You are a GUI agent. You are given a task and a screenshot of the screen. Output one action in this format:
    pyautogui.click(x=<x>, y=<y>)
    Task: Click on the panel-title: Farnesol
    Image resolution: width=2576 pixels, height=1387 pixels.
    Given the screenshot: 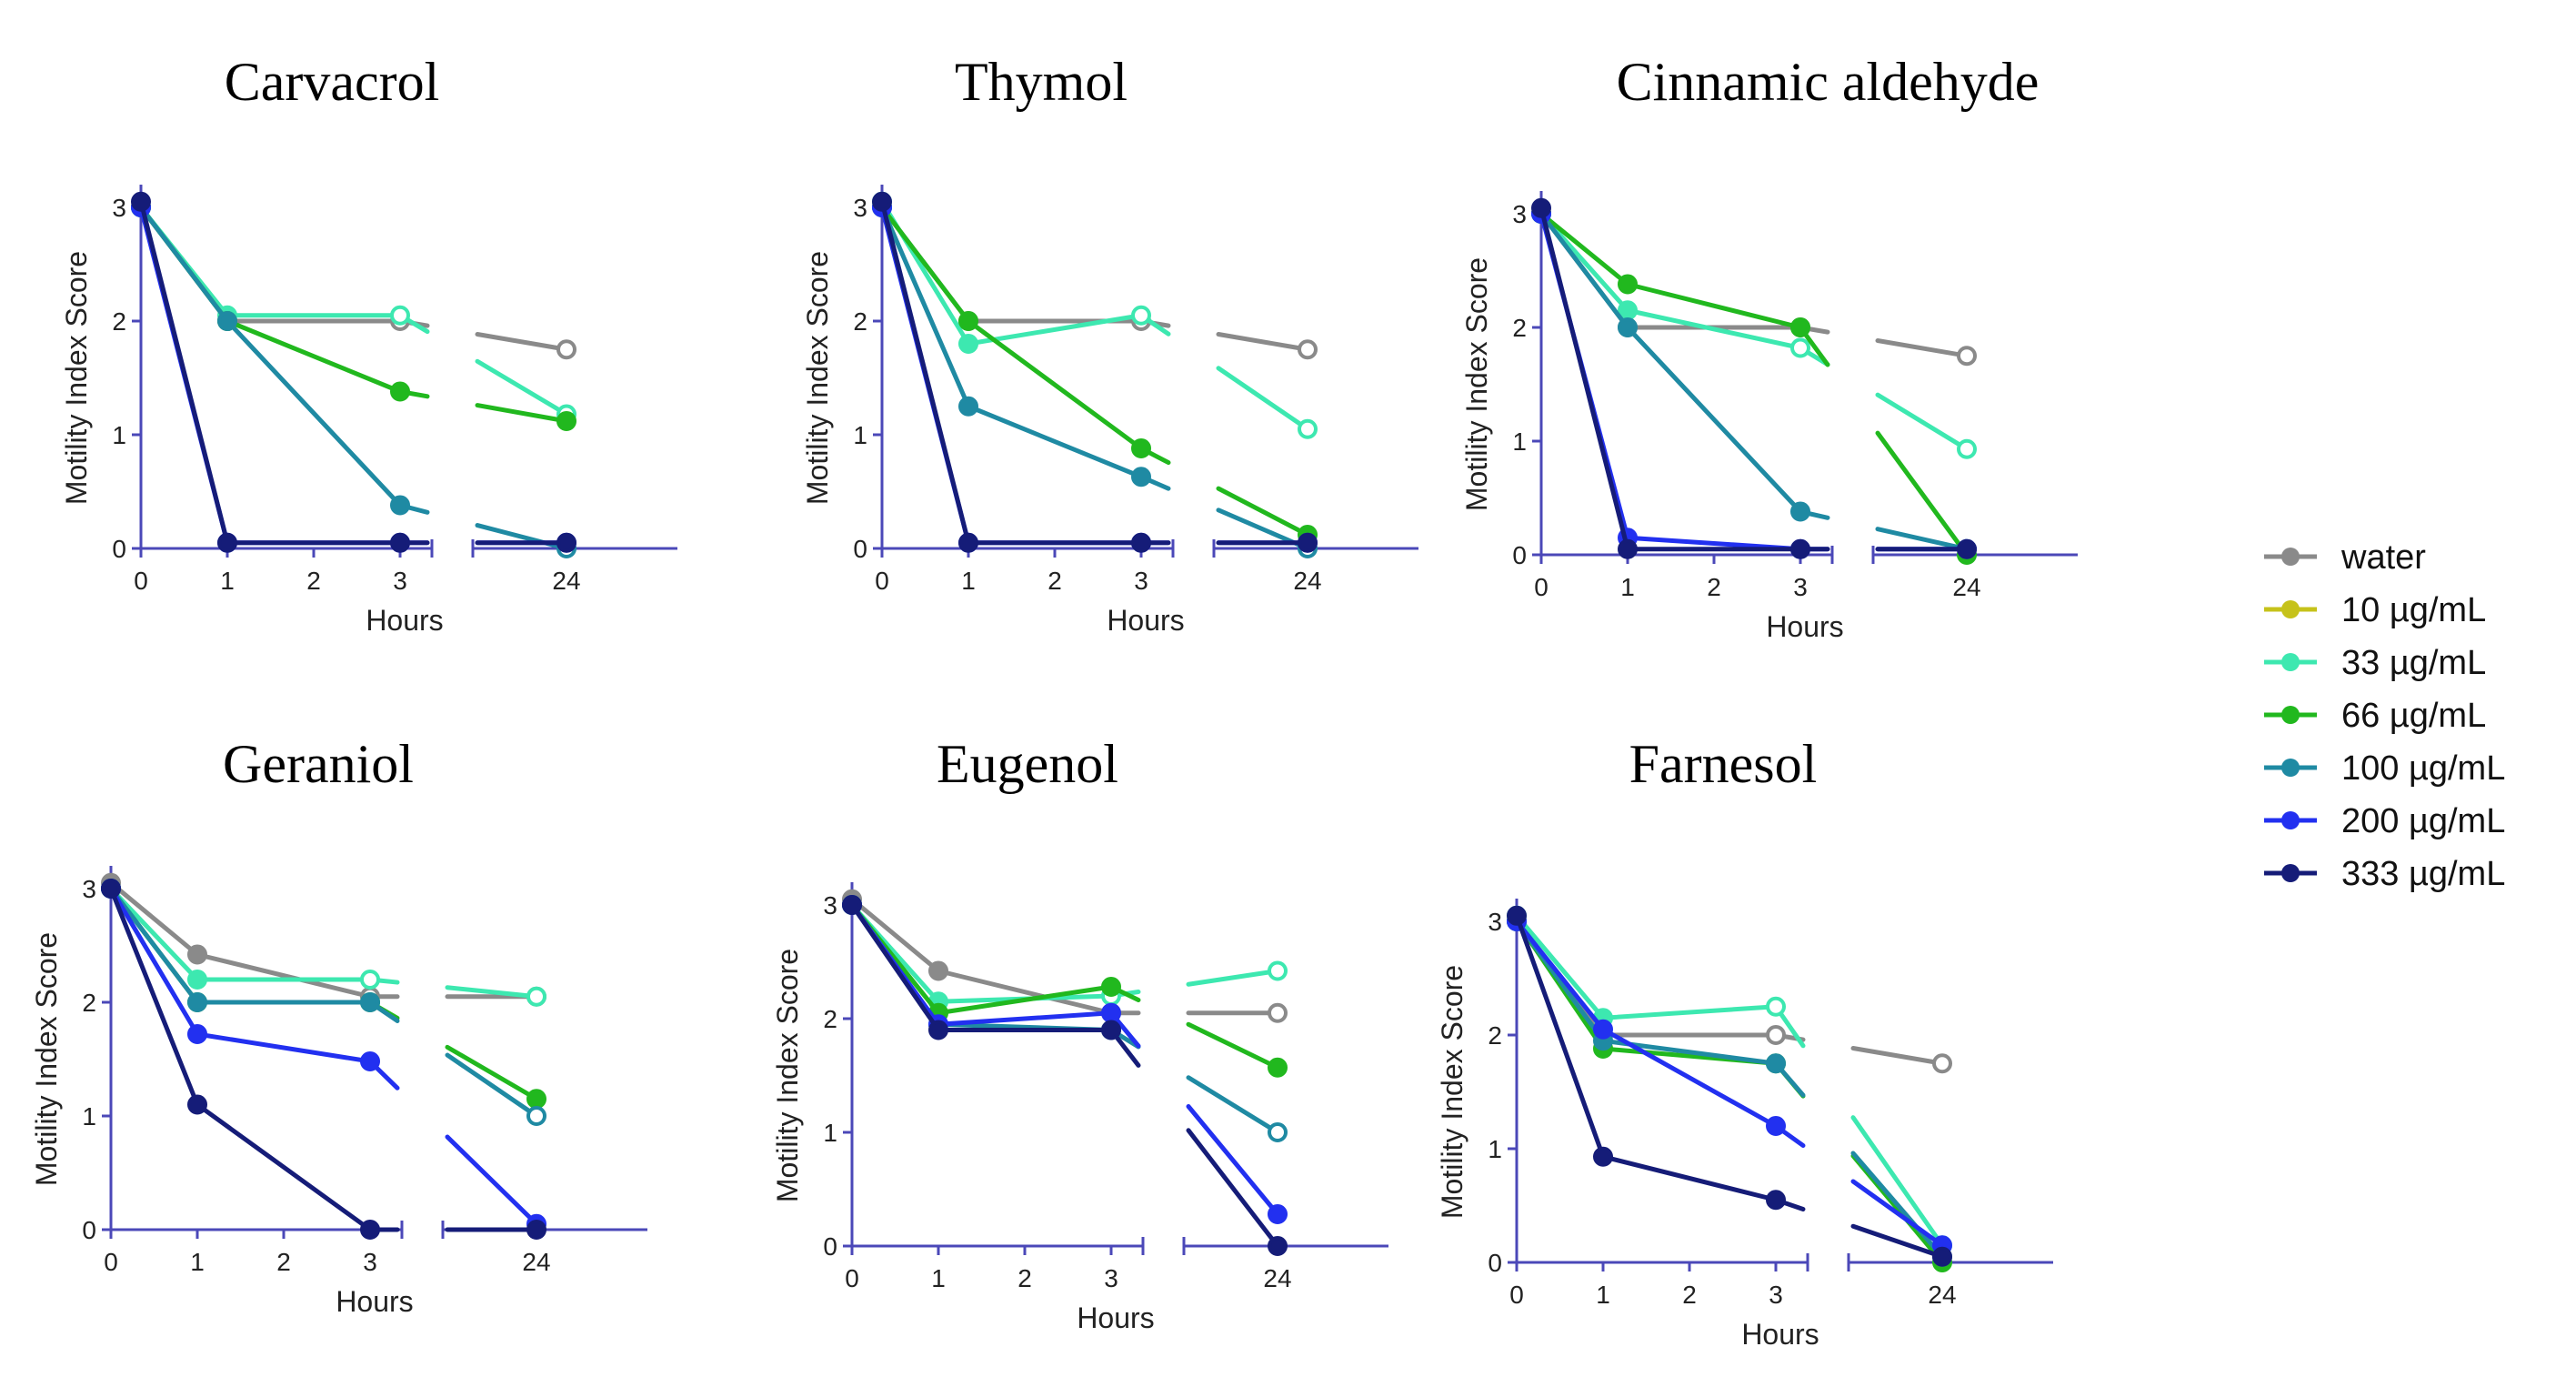 What is the action you would take?
    pyautogui.click(x=1723, y=764)
    